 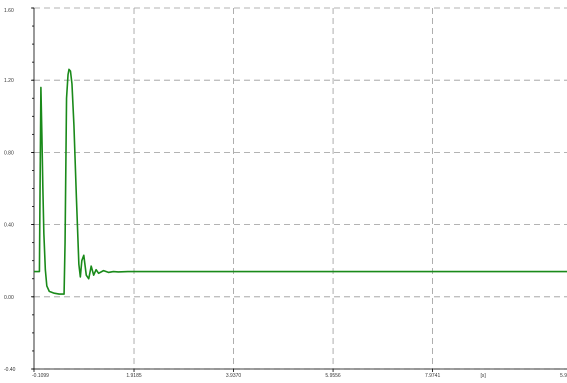 I want to click on x-tick-label: 5.9, so click(x=563, y=376).